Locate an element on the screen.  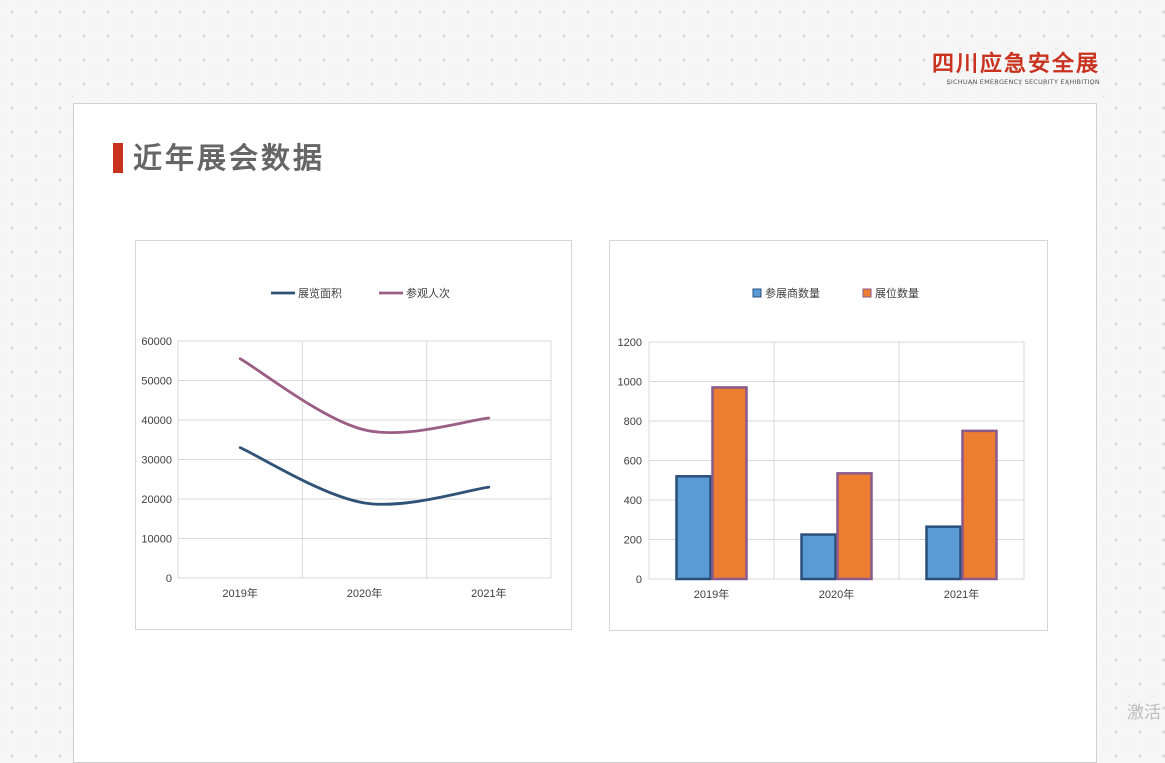
page-title: 近年展会数据 is located at coordinates (229, 158).